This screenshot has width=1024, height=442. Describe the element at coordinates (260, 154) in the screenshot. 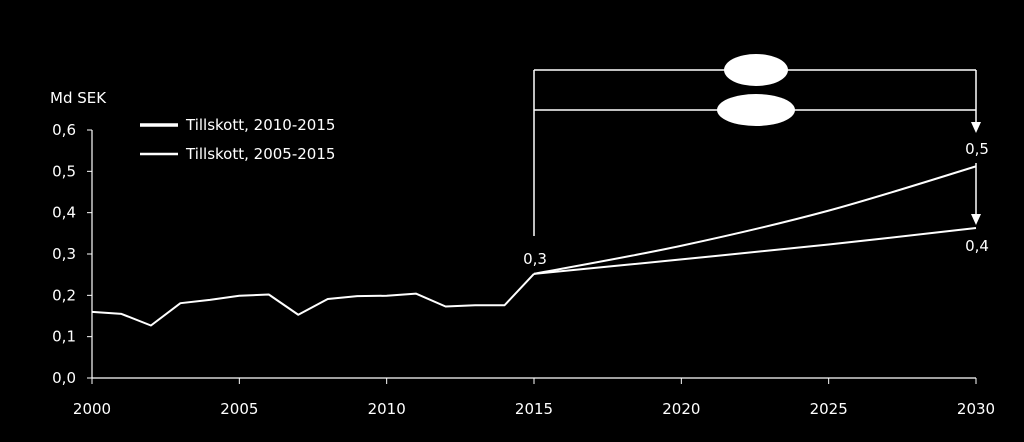

I see `legend-label: Tillskott, 2005-2015` at that location.